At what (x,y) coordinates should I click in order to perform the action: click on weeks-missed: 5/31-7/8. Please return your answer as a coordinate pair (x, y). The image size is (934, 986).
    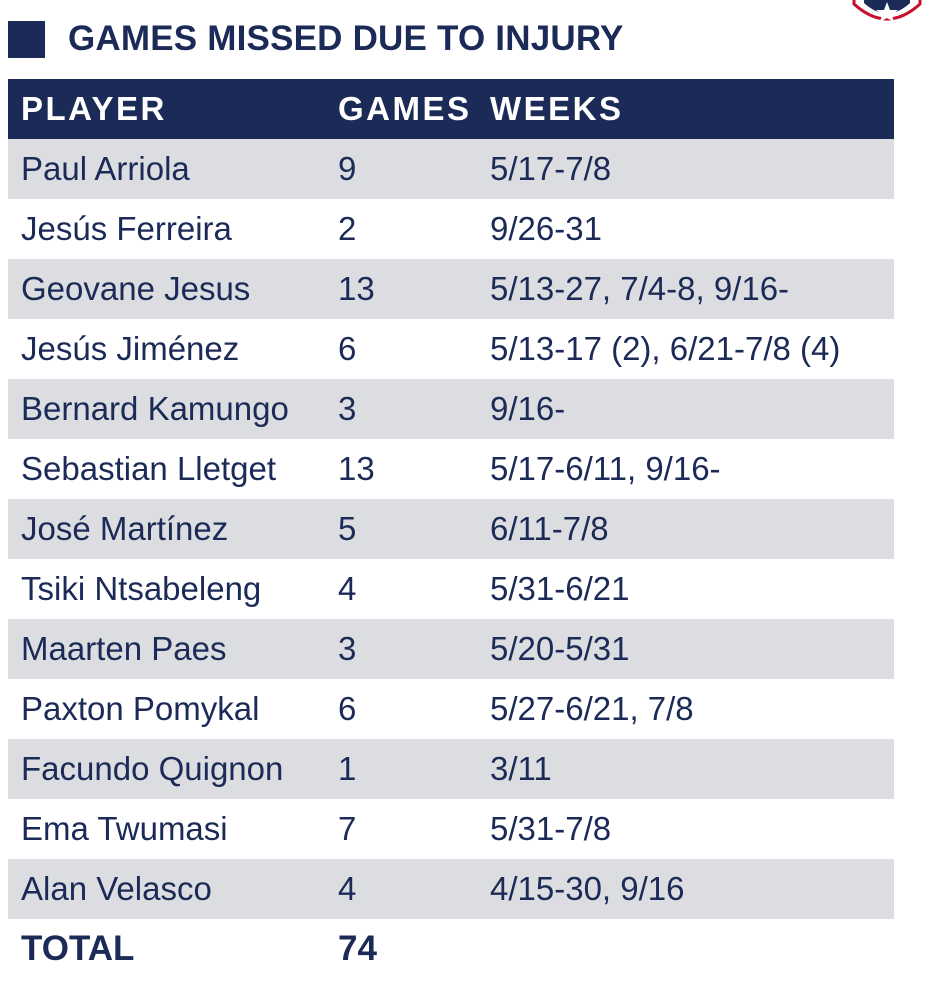
    Looking at the image, I should click on (551, 828).